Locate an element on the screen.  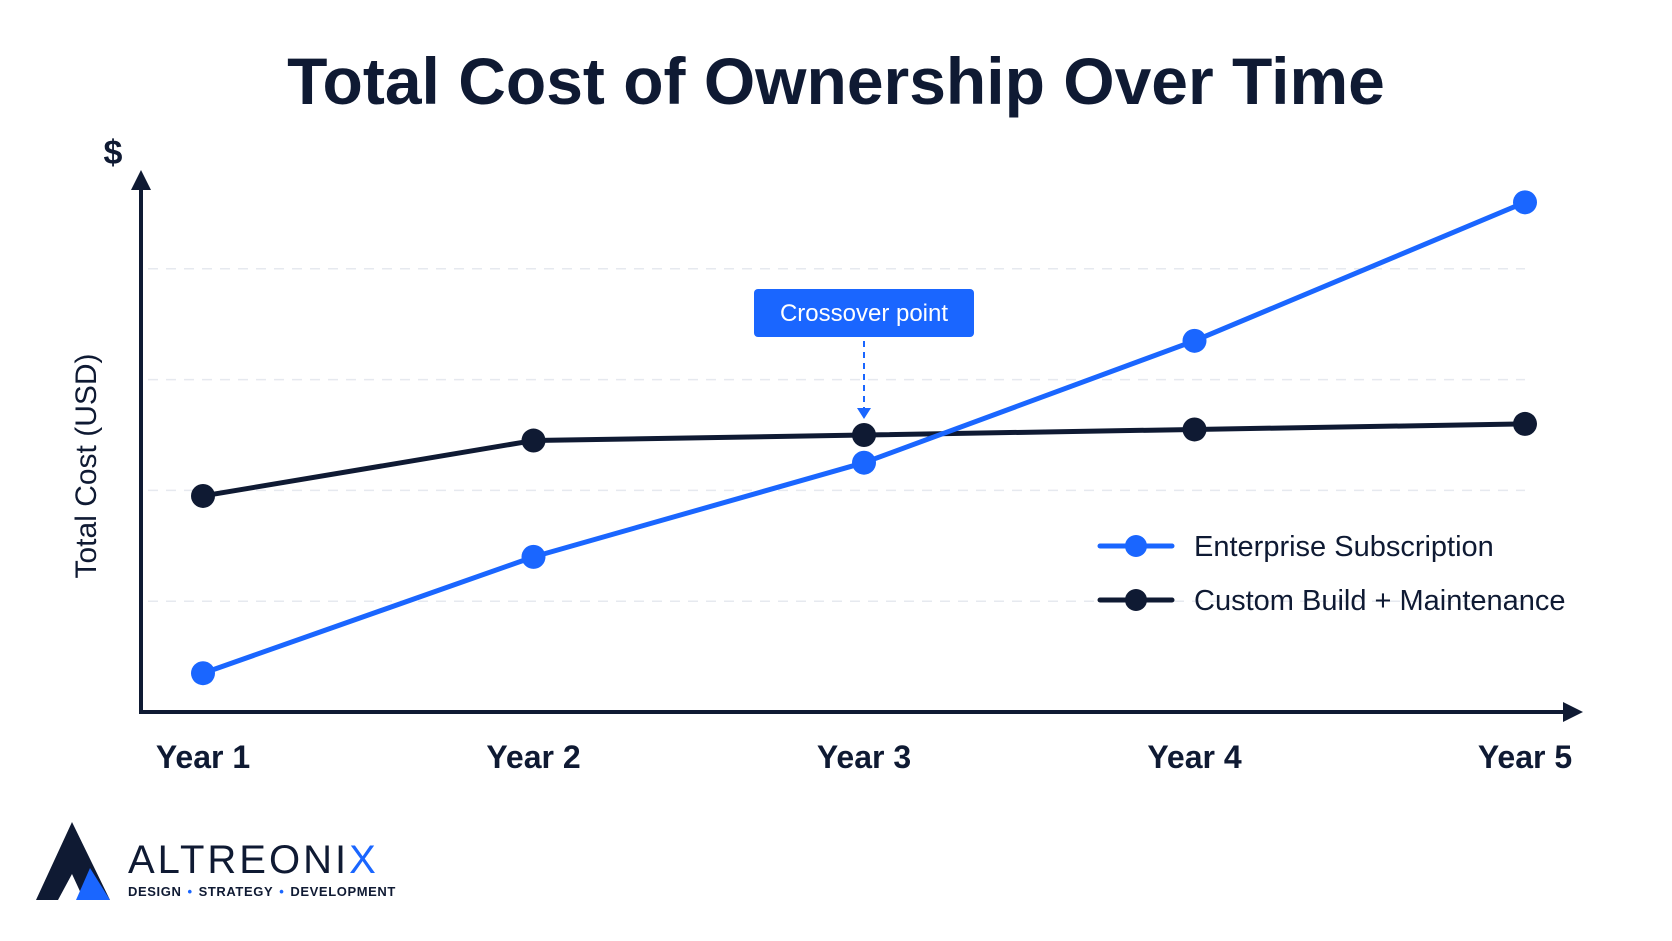
annotation-arrowhead is located at coordinates (864, 413).